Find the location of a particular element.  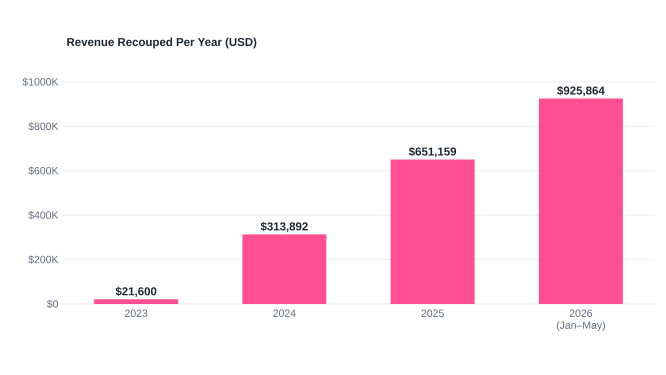

y-tick-label: $200K is located at coordinates (43, 259).